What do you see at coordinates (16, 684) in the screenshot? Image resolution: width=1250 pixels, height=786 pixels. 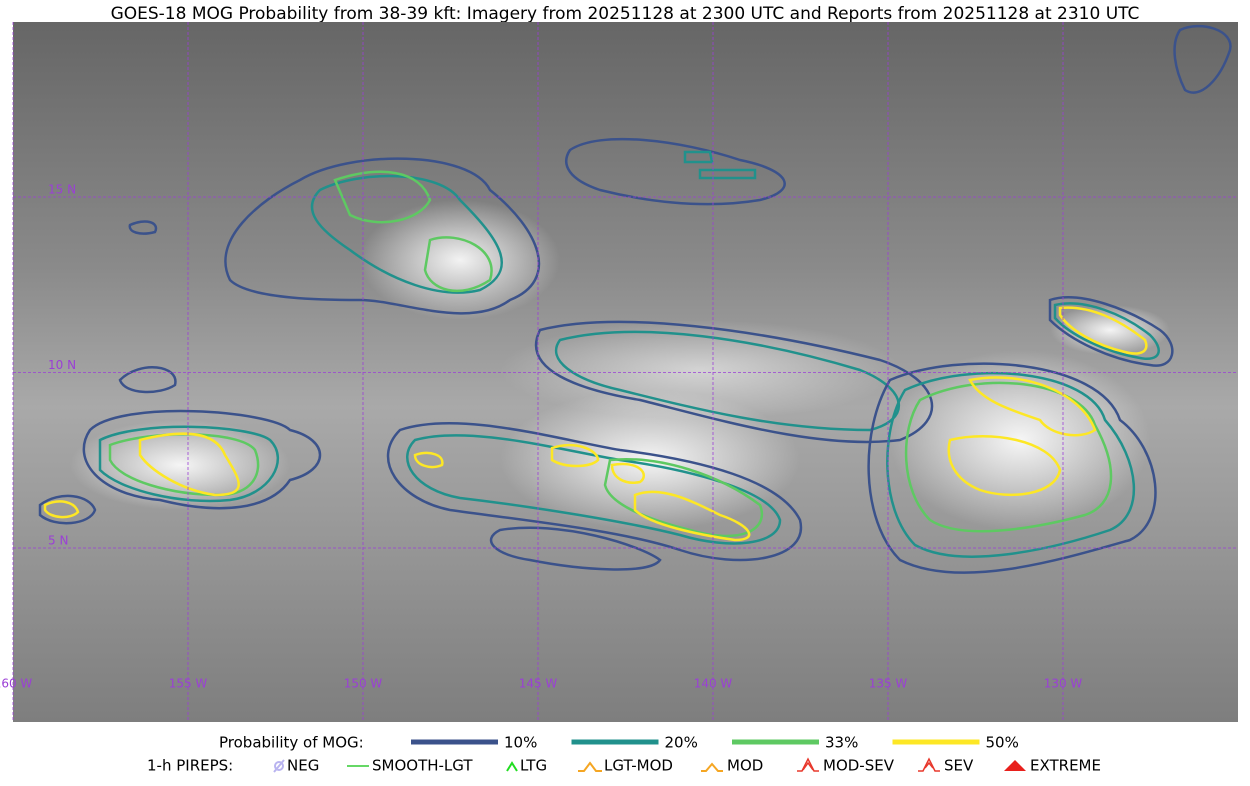 I see `lon-label: 160 W` at bounding box center [16, 684].